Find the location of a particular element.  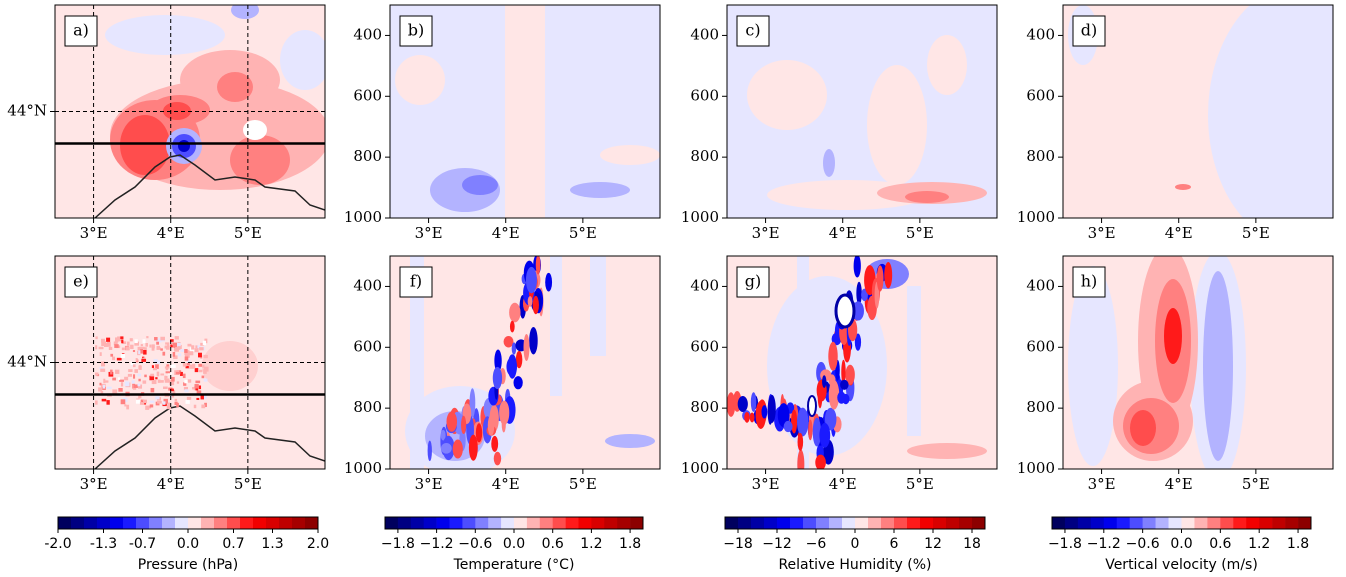

panel-label: d) is located at coordinates (1089, 30).